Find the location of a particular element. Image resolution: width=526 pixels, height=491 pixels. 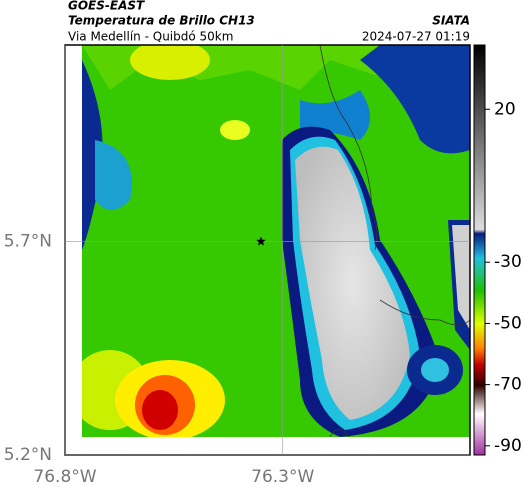

colorbar-tick-label: -50 is located at coordinates (508, 323).